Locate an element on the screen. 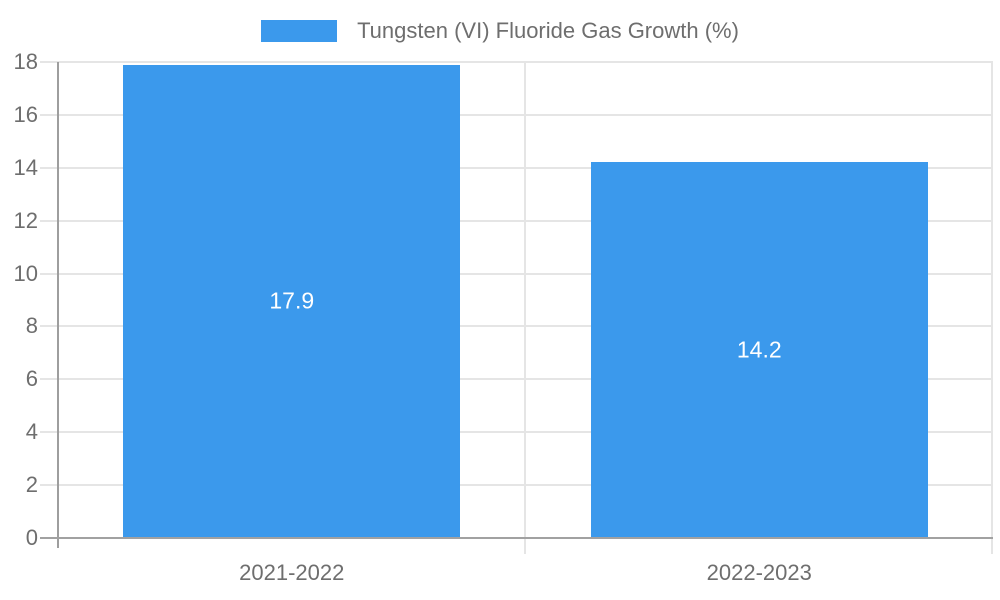  bar-value-label: 14.2 is located at coordinates (759, 349).